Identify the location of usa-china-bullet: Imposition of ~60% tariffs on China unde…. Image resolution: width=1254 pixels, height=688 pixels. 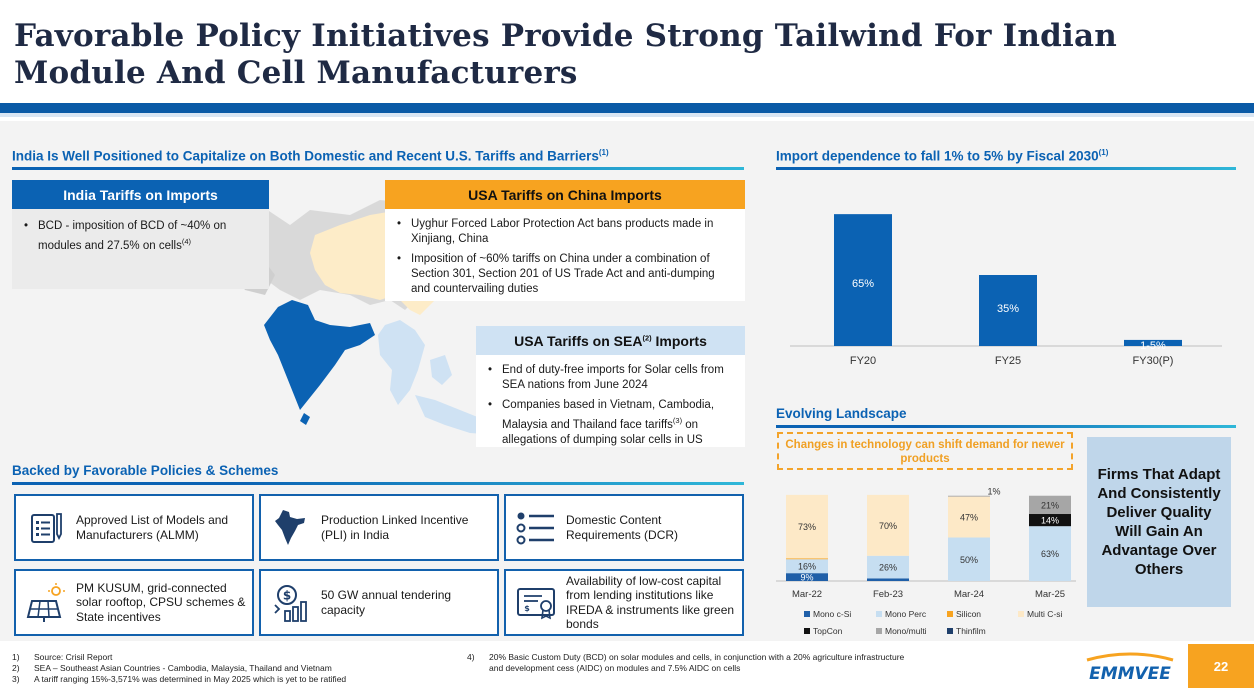
(563, 274).